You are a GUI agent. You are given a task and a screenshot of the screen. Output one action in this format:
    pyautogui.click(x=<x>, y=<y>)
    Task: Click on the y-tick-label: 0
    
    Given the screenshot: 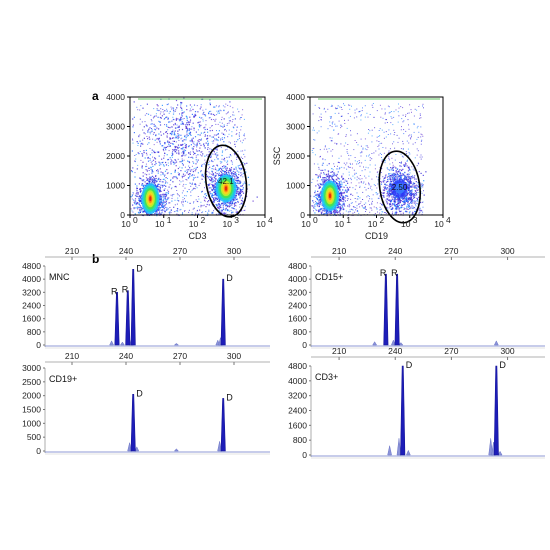 What is the action you would take?
    pyautogui.click(x=122, y=215)
    